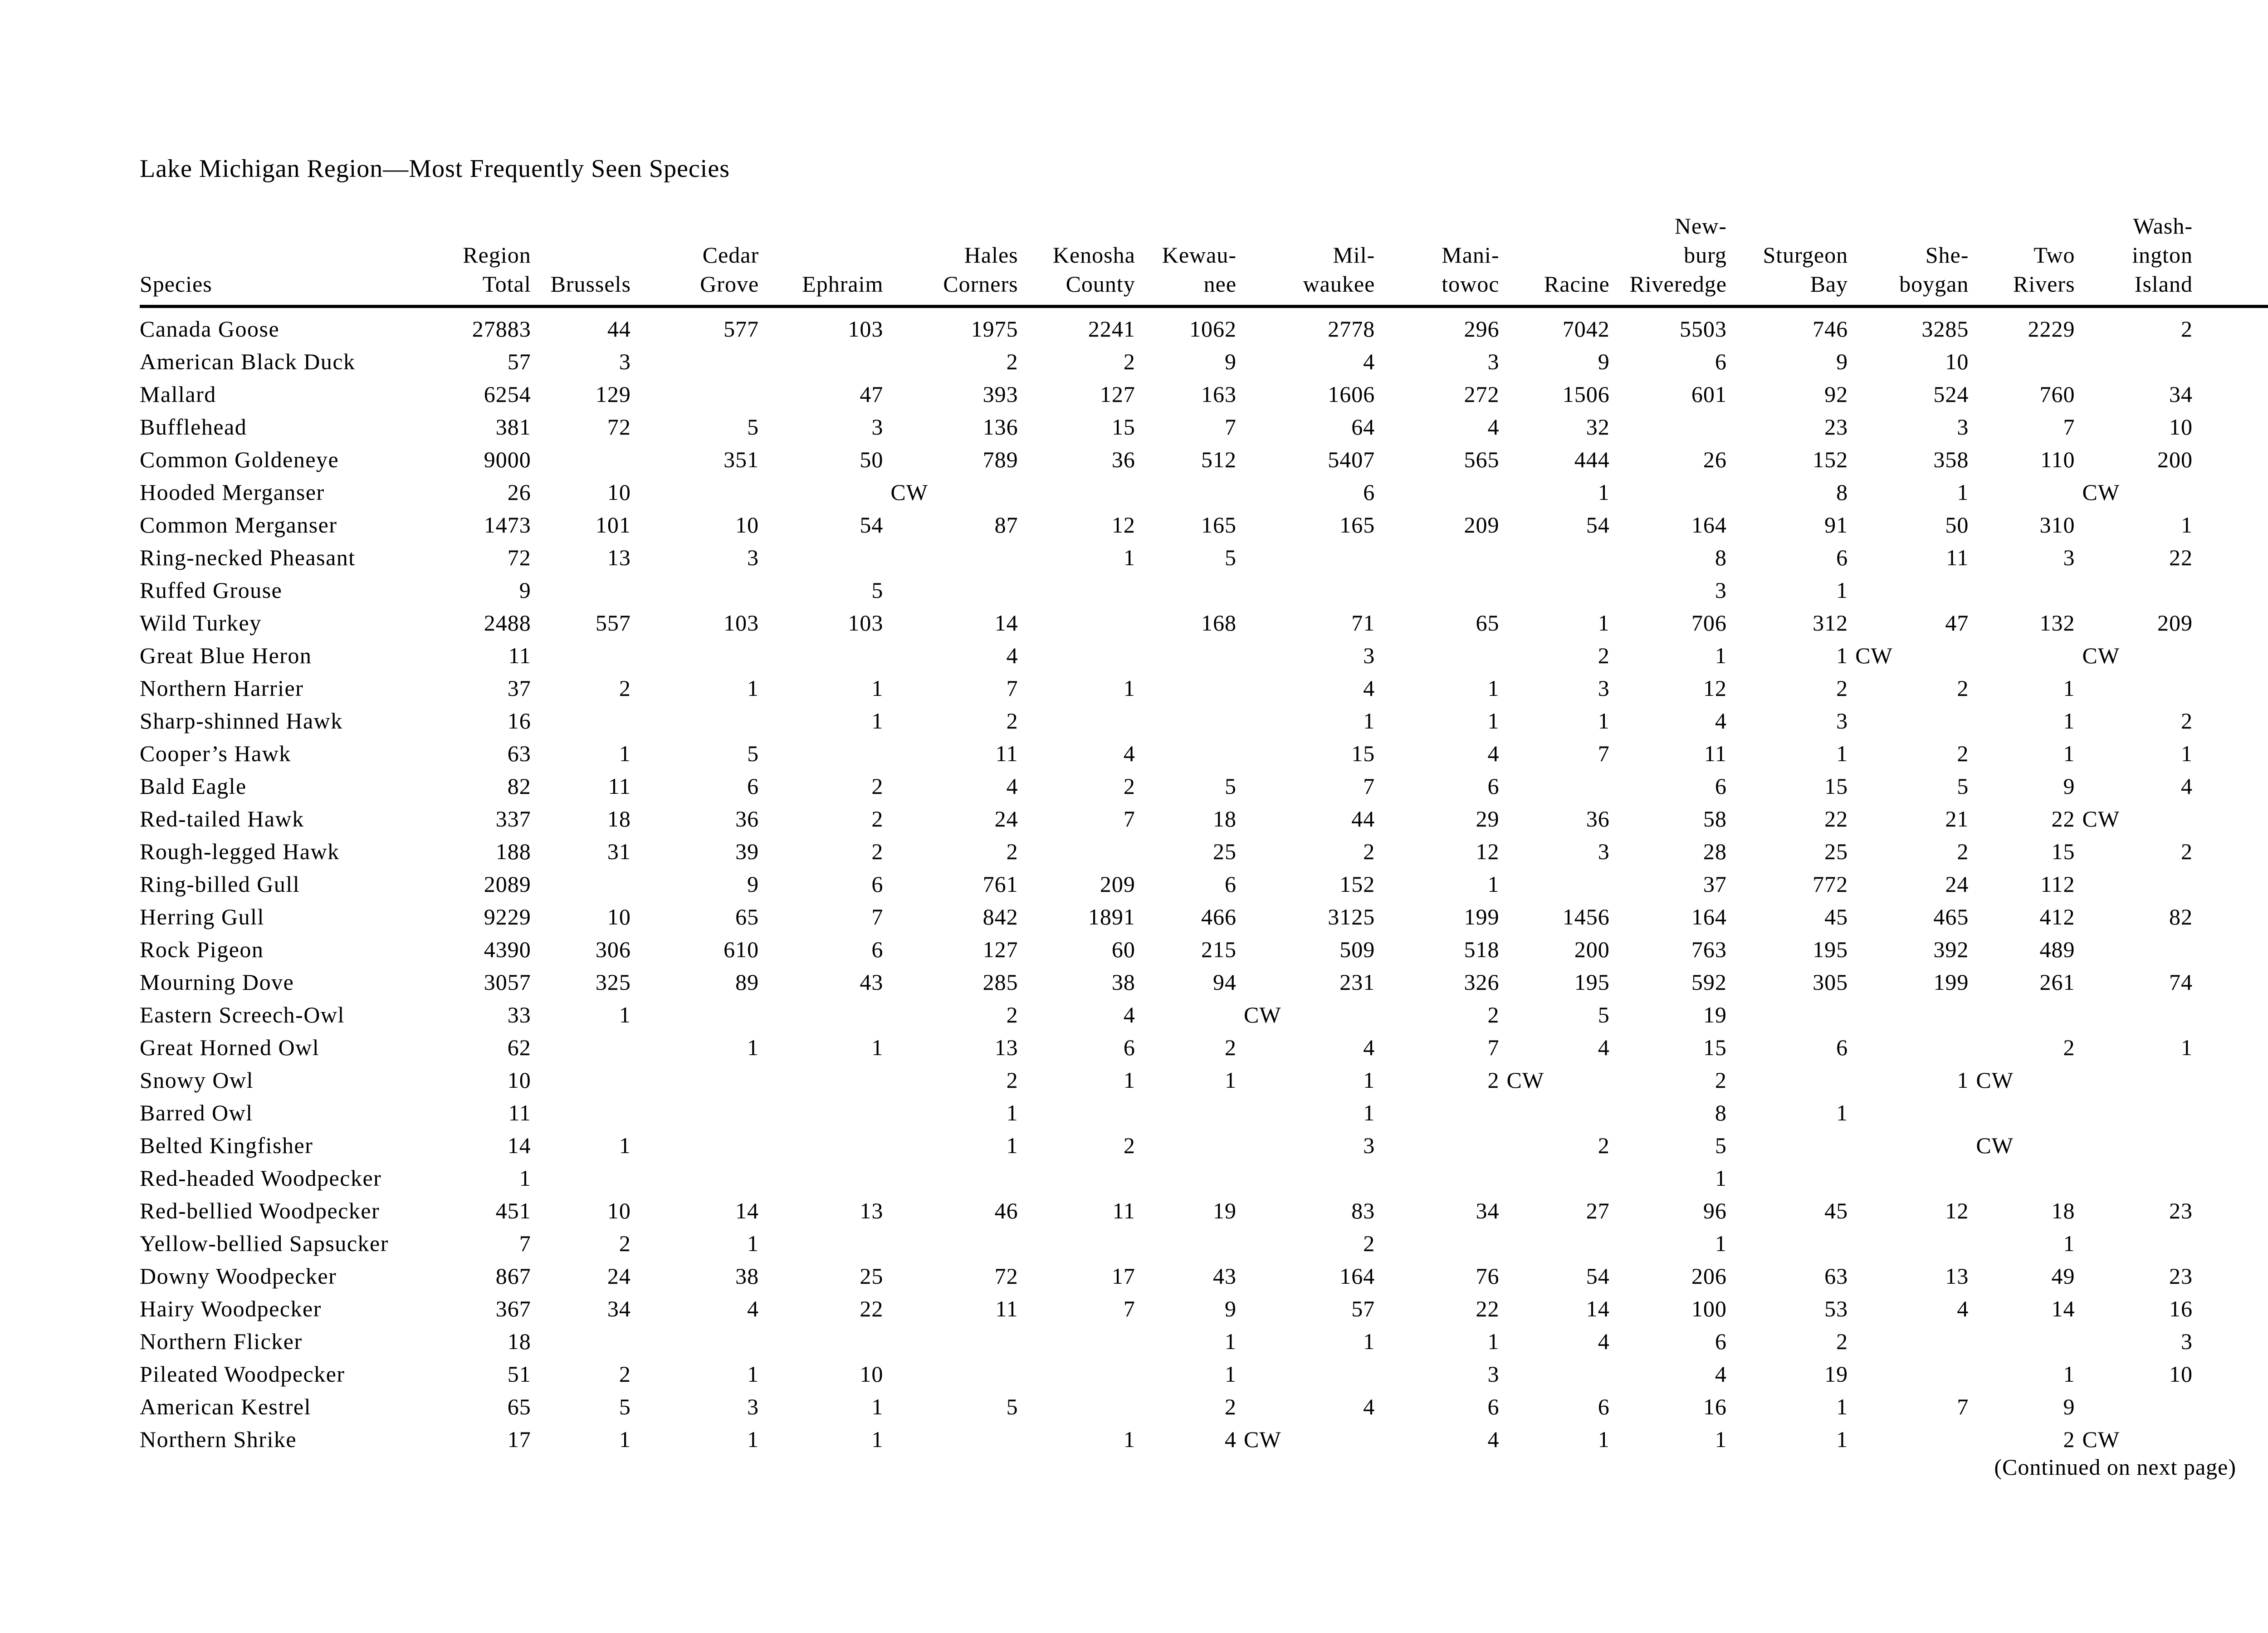  What do you see at coordinates (1715, 1014) in the screenshot?
I see `count-cell: 19` at bounding box center [1715, 1014].